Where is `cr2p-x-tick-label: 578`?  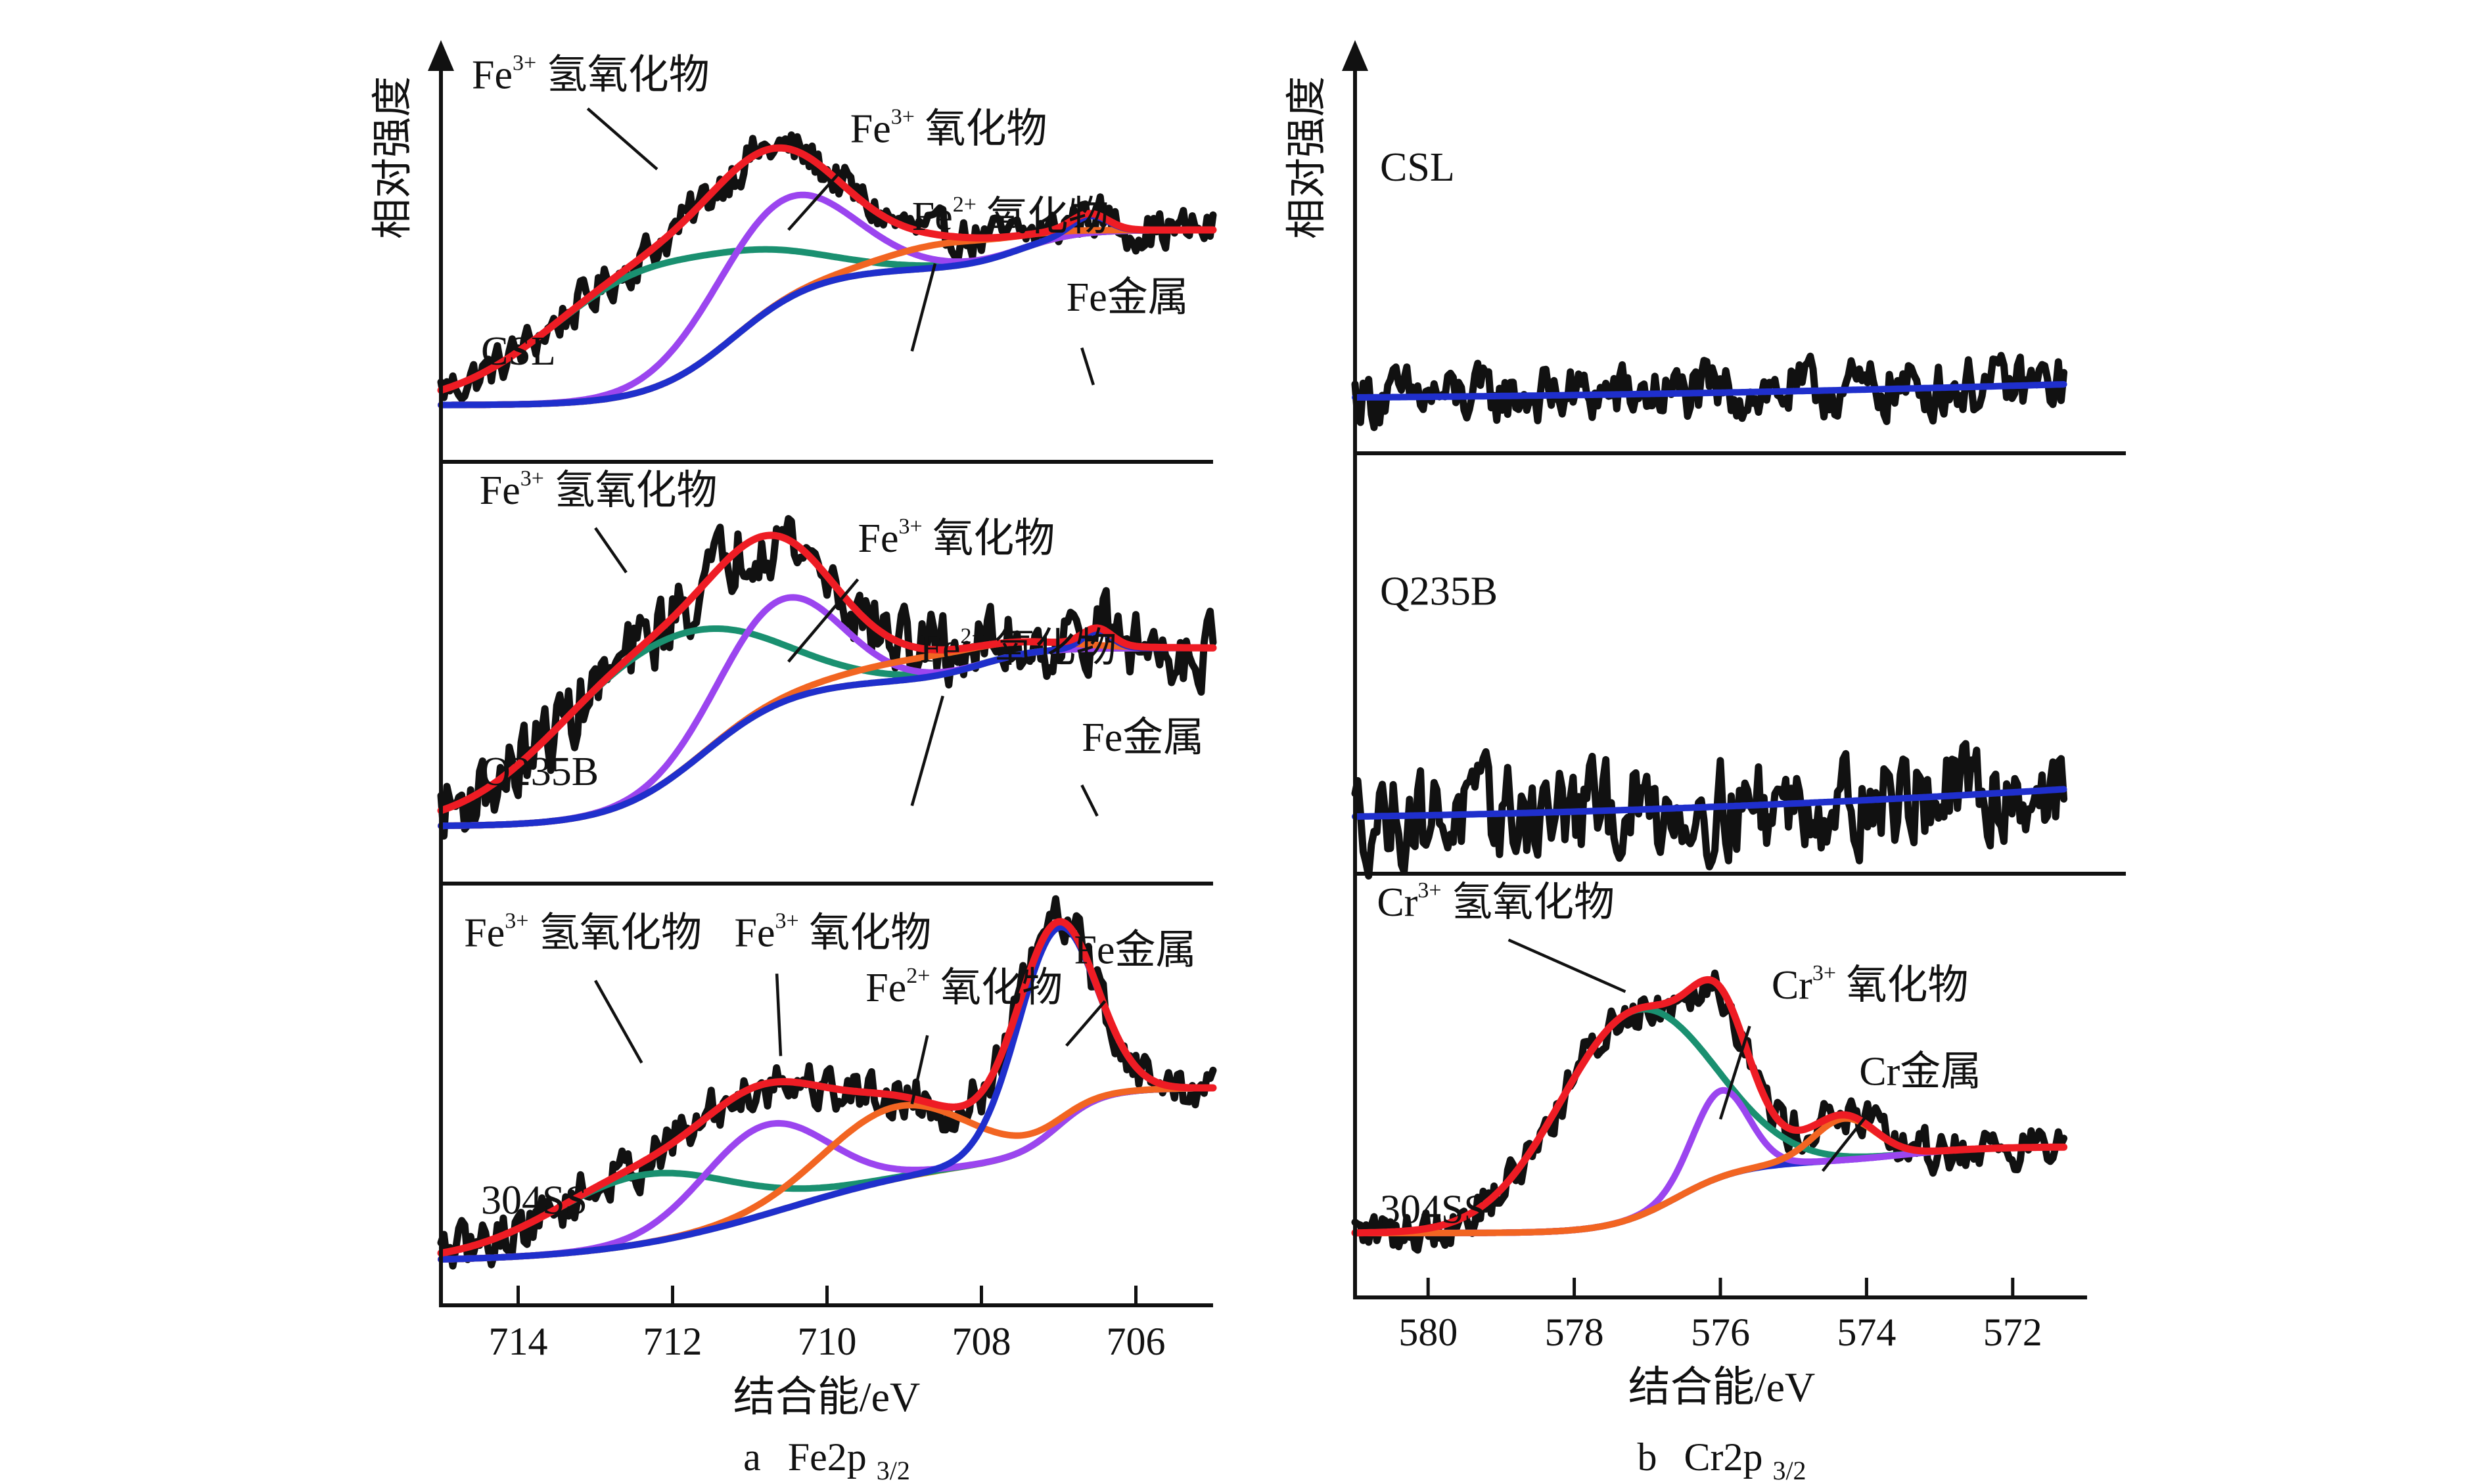
cr2p-x-tick-label: 578 is located at coordinates (1575, 1332).